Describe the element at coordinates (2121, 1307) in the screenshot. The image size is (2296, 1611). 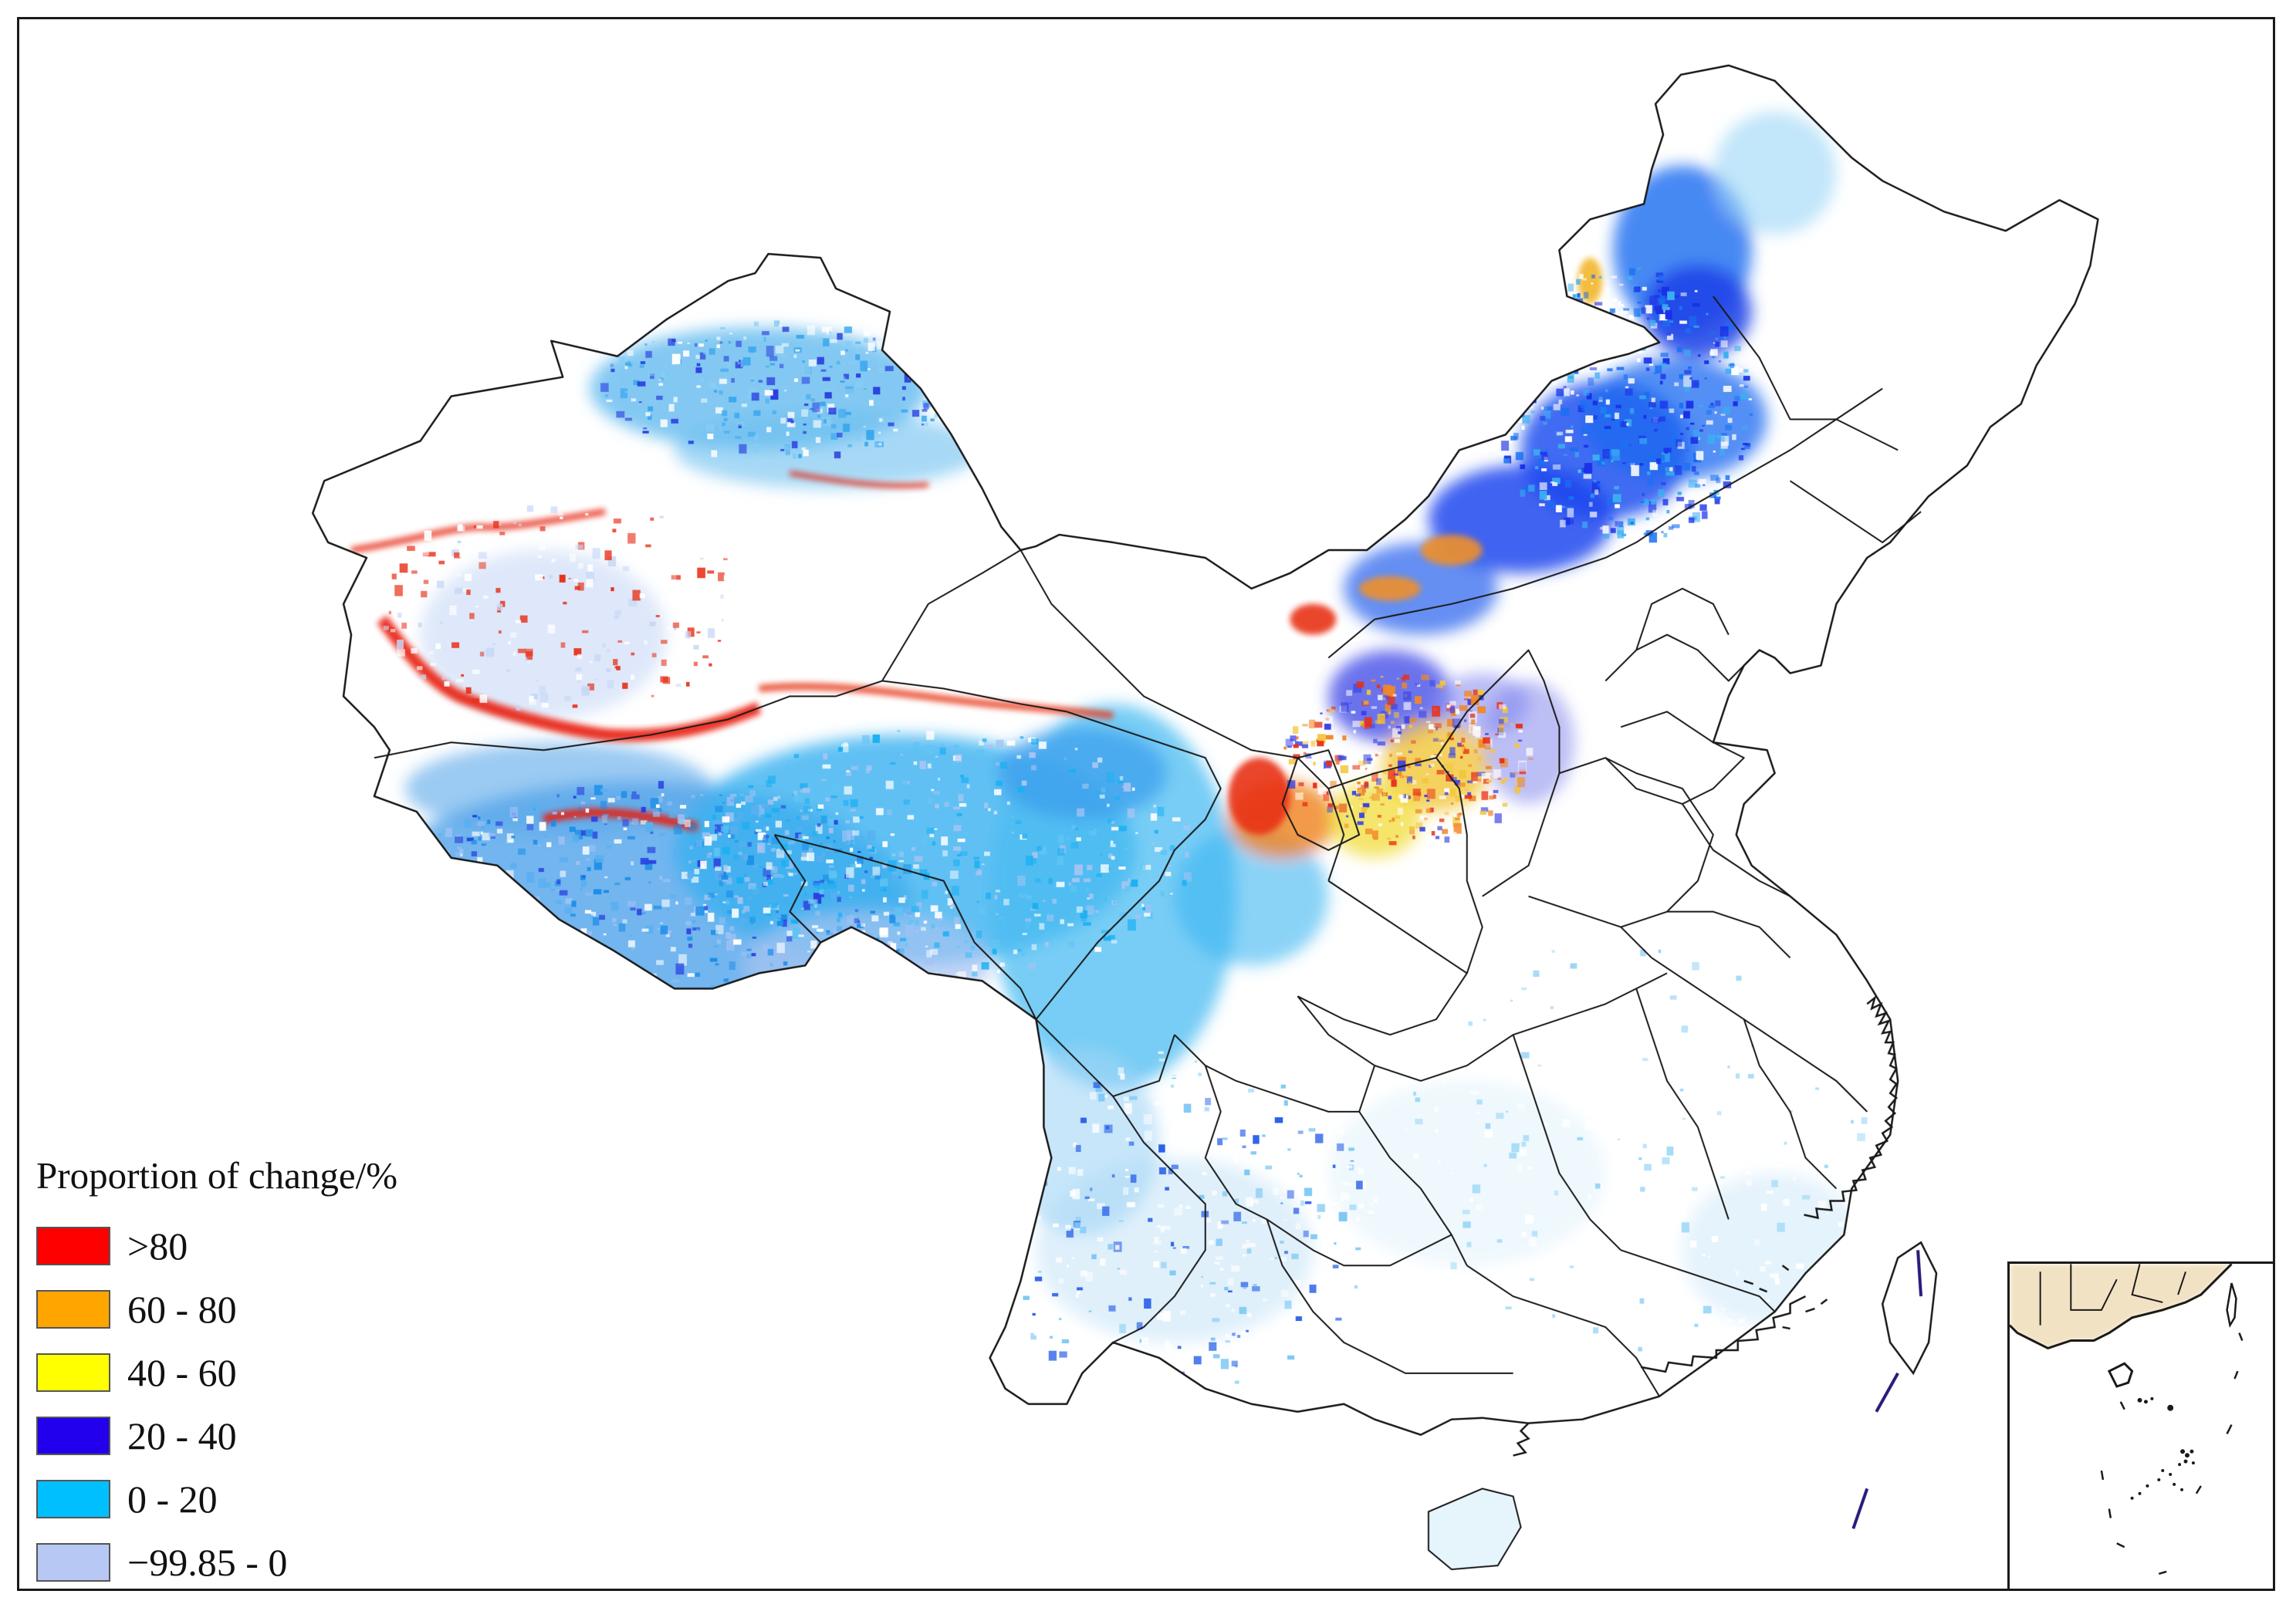
I see `inset-coast` at that location.